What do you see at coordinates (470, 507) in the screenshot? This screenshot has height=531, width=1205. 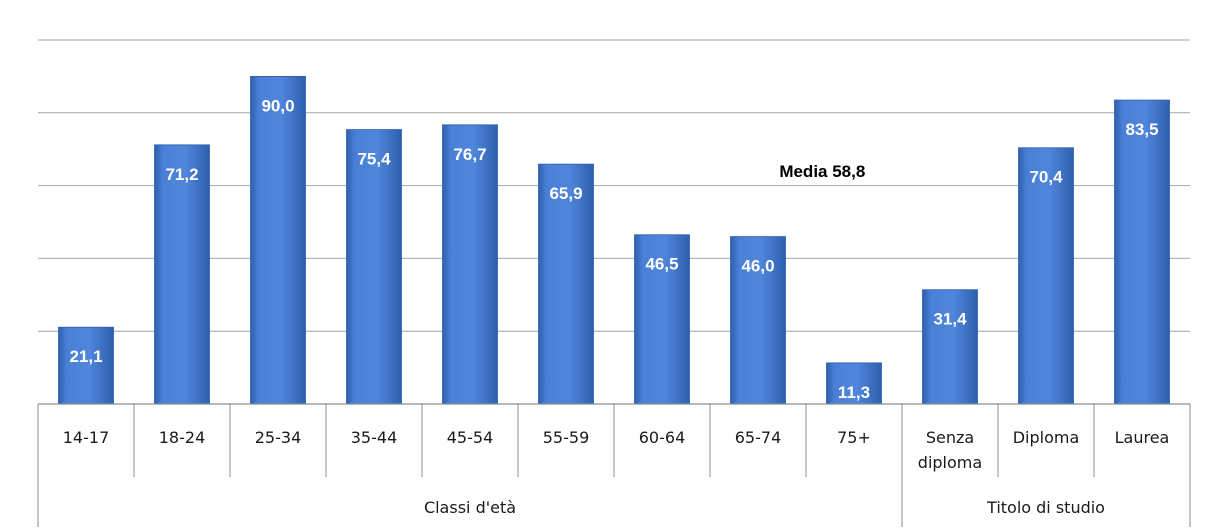 I see `x-group-label: Classi d'età` at bounding box center [470, 507].